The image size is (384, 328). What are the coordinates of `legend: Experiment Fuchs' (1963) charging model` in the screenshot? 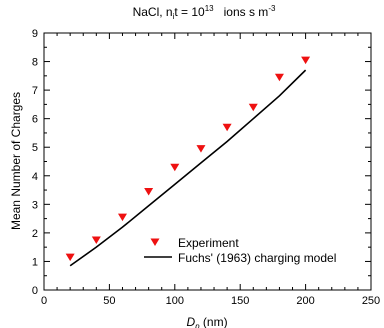 It's located at (240, 250).